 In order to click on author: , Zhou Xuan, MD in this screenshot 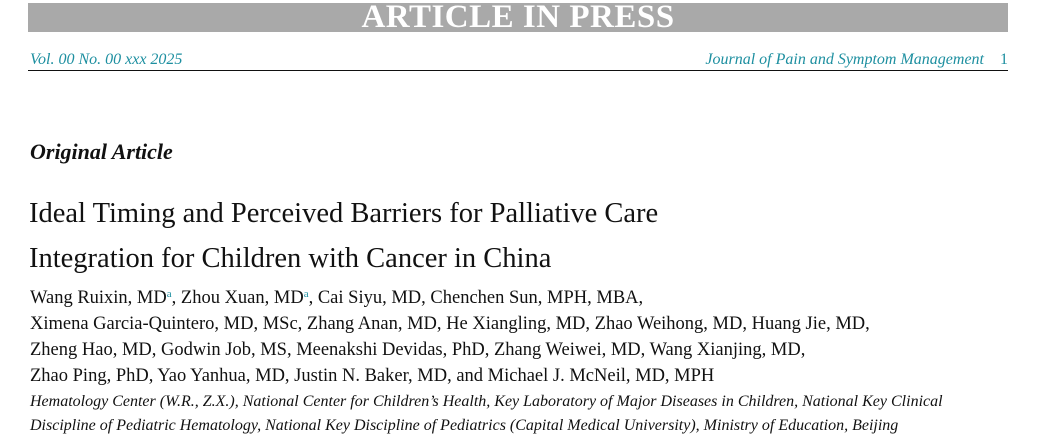, I will do `click(237, 298)`.